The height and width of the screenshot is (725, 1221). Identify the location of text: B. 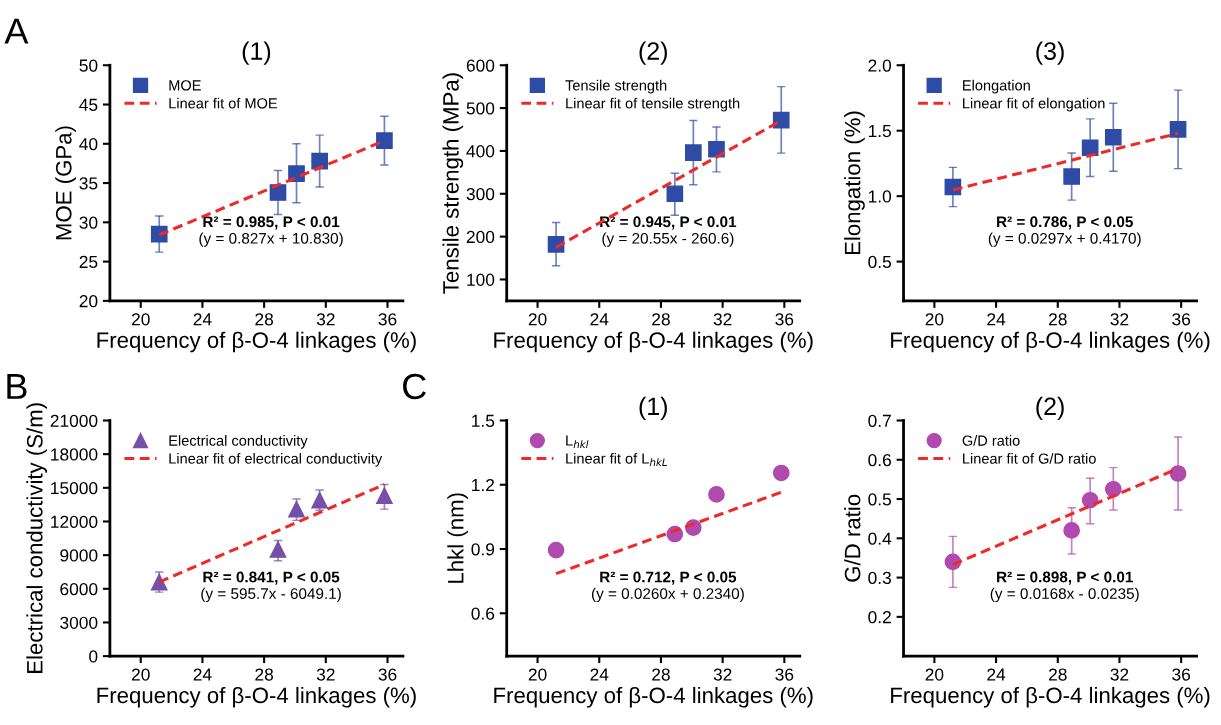
(17, 386).